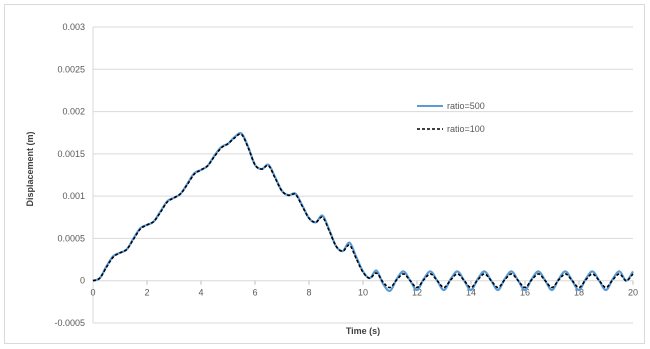  I want to click on y-tick-label: 0, so click(82, 281).